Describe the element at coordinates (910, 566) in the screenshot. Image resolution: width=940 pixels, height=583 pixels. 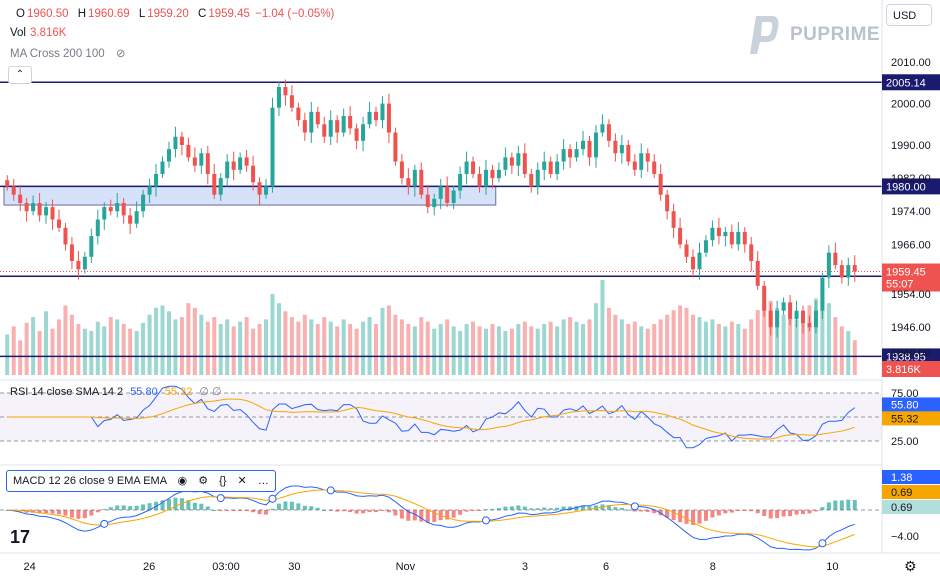
I see `chart-settings-gear-icon: ⚙` at that location.